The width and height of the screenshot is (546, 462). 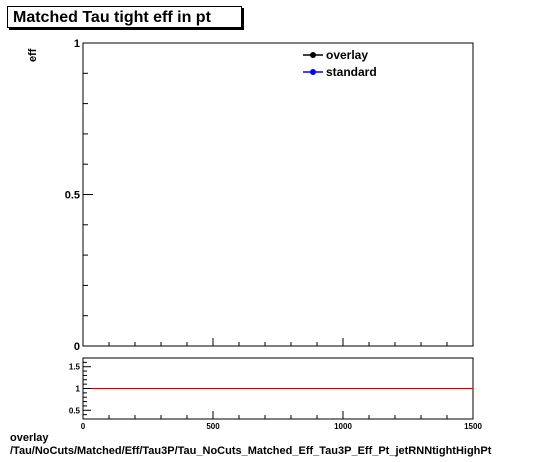 I want to click on ratio-plot-ticks, so click(x=278, y=390).